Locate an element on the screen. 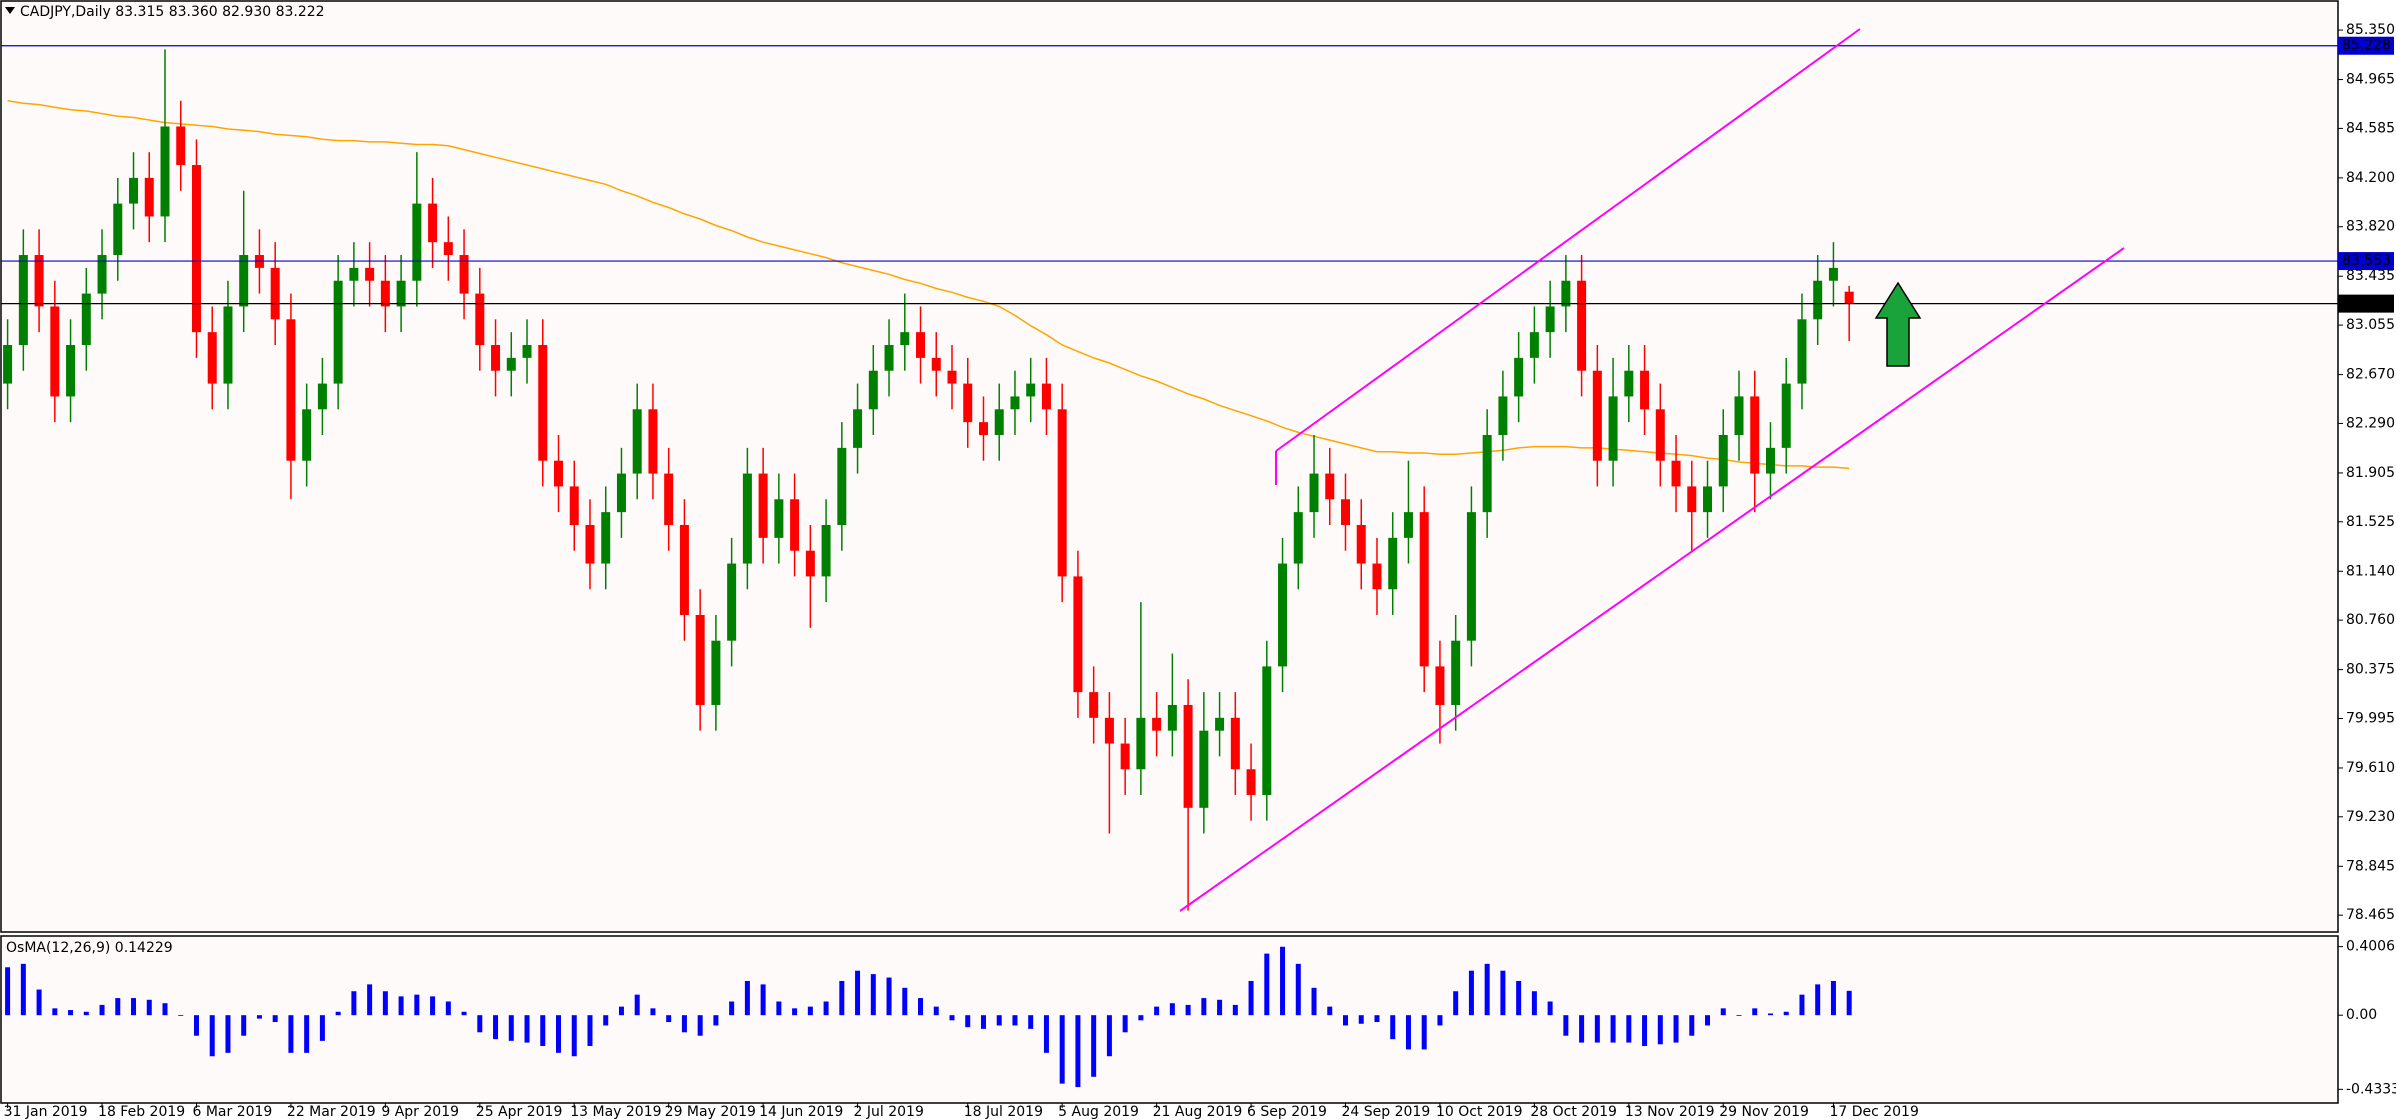 The width and height of the screenshot is (2396, 1120). x-tick-label: 24 Sep 2019 is located at coordinates (1386, 1112).